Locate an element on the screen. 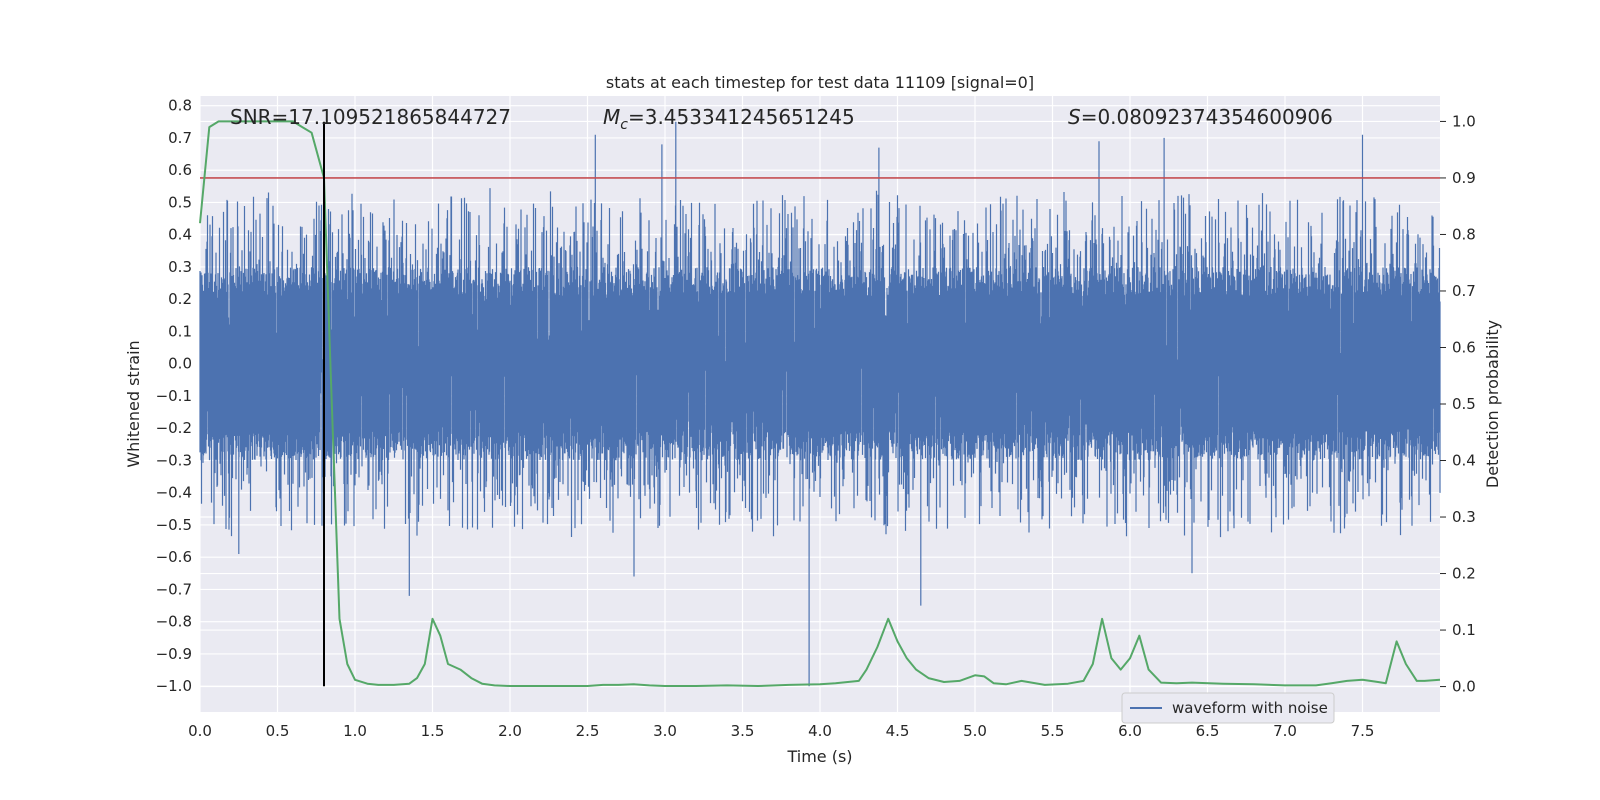 The width and height of the screenshot is (1600, 800). legend-box is located at coordinates (1228, 708).